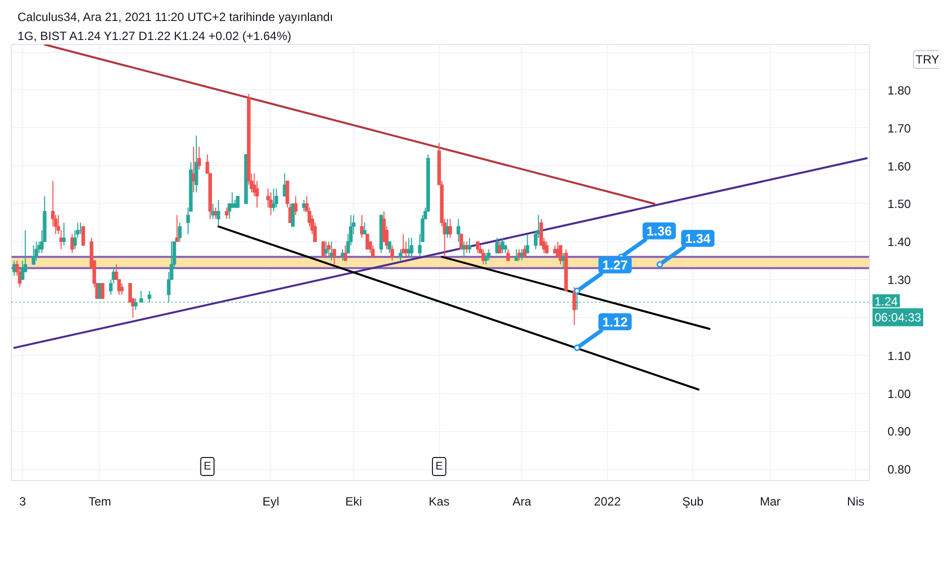  I want to click on x-tick-label: 3, so click(22, 501).